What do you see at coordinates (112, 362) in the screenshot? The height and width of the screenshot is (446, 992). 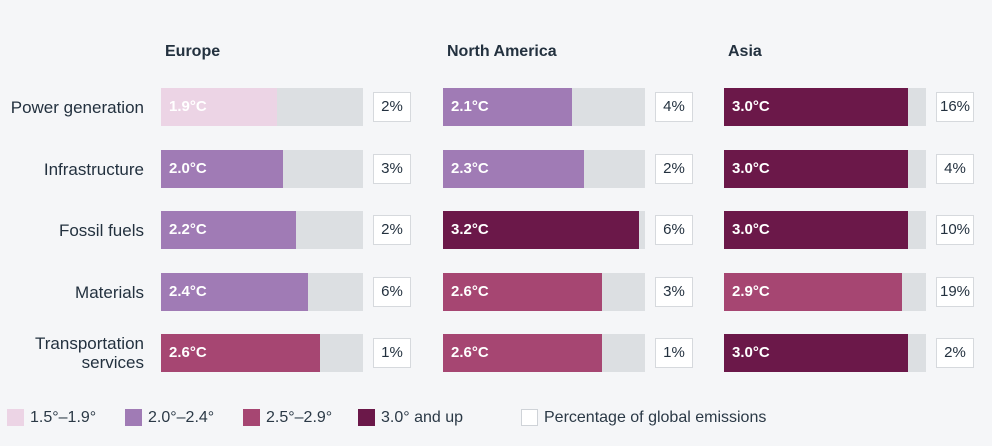 I see `row-label-line: services` at bounding box center [112, 362].